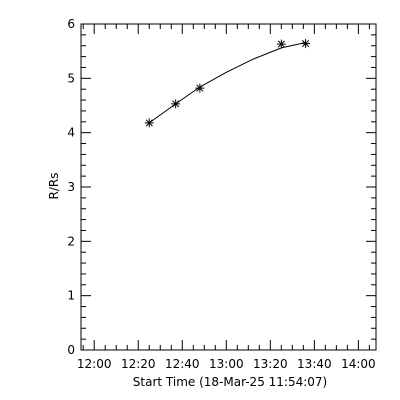 The width and height of the screenshot is (400, 400). I want to click on x-tick-label: 14:00, so click(358, 364).